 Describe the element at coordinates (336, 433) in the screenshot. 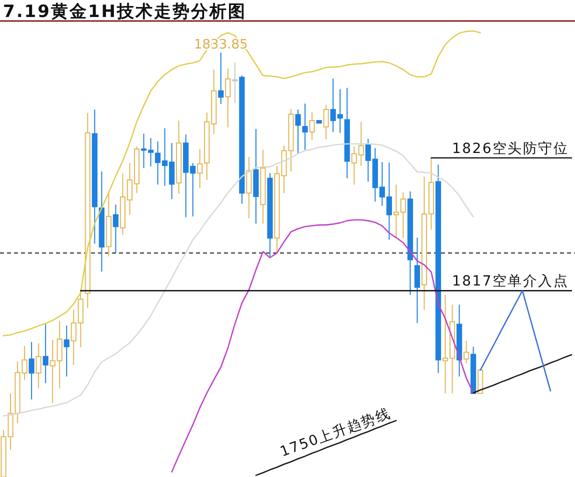

I see `series-name: 1750上升趋势线` at that location.